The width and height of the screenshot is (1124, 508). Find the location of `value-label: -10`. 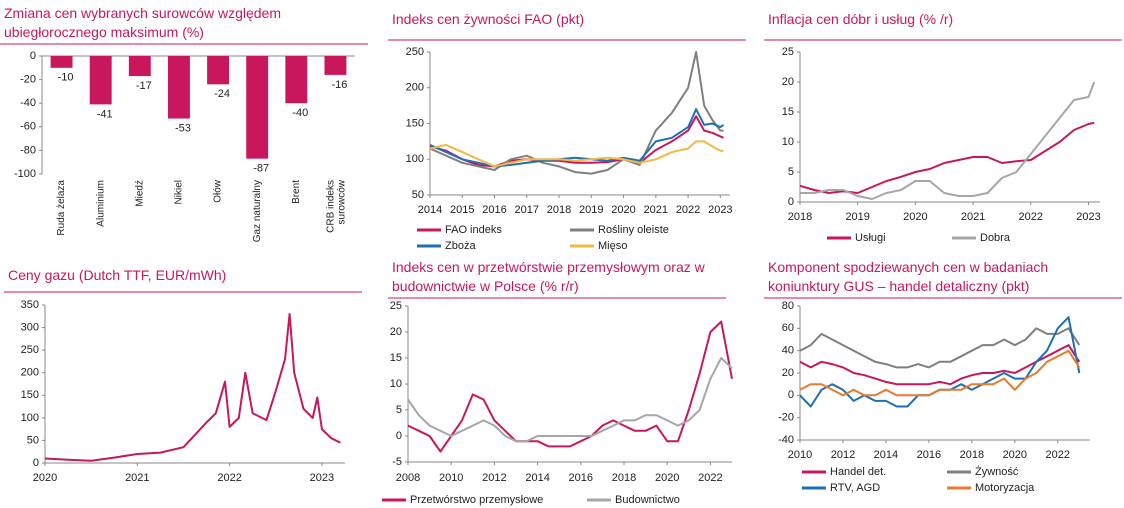

value-label: -10 is located at coordinates (66, 78).